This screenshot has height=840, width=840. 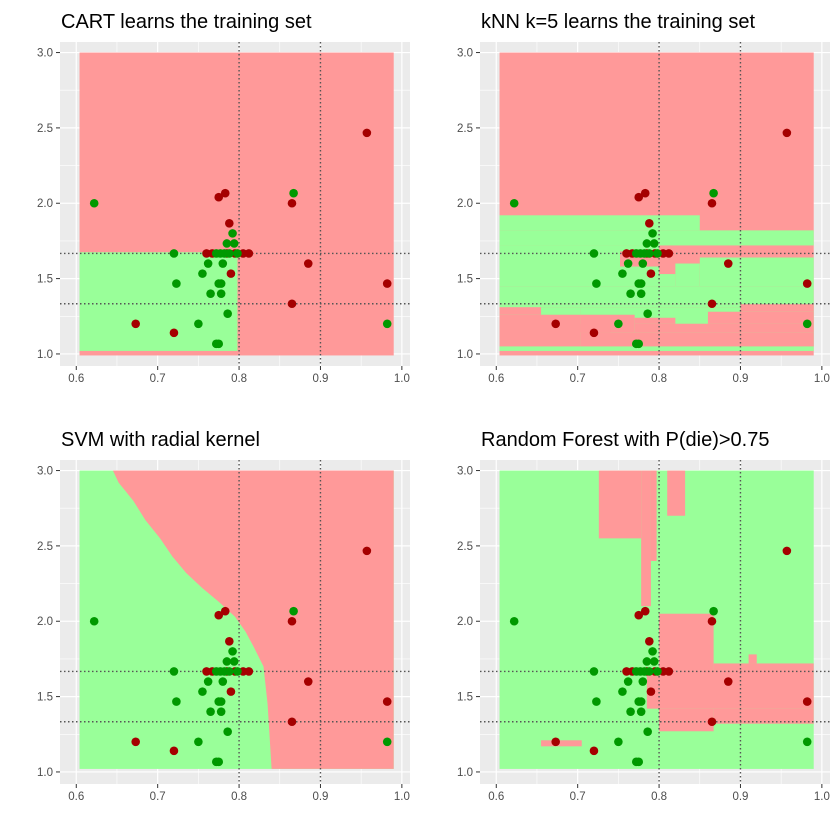 I want to click on panel-title: Random Forest with P(die)>0.75, so click(x=625, y=440).